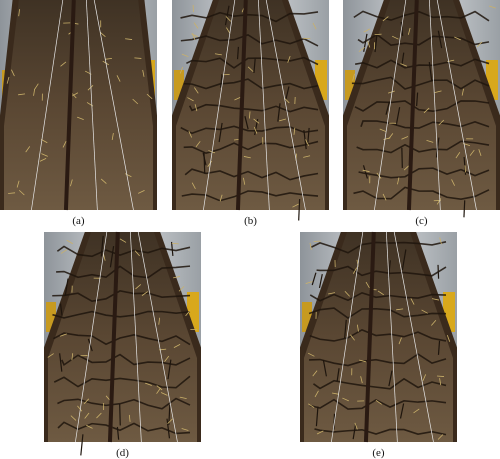 Image resolution: width=500 pixels, height=459 pixels. What do you see at coordinates (51, 317) in the screenshot?
I see `yellow-frame` at bounding box center [51, 317].